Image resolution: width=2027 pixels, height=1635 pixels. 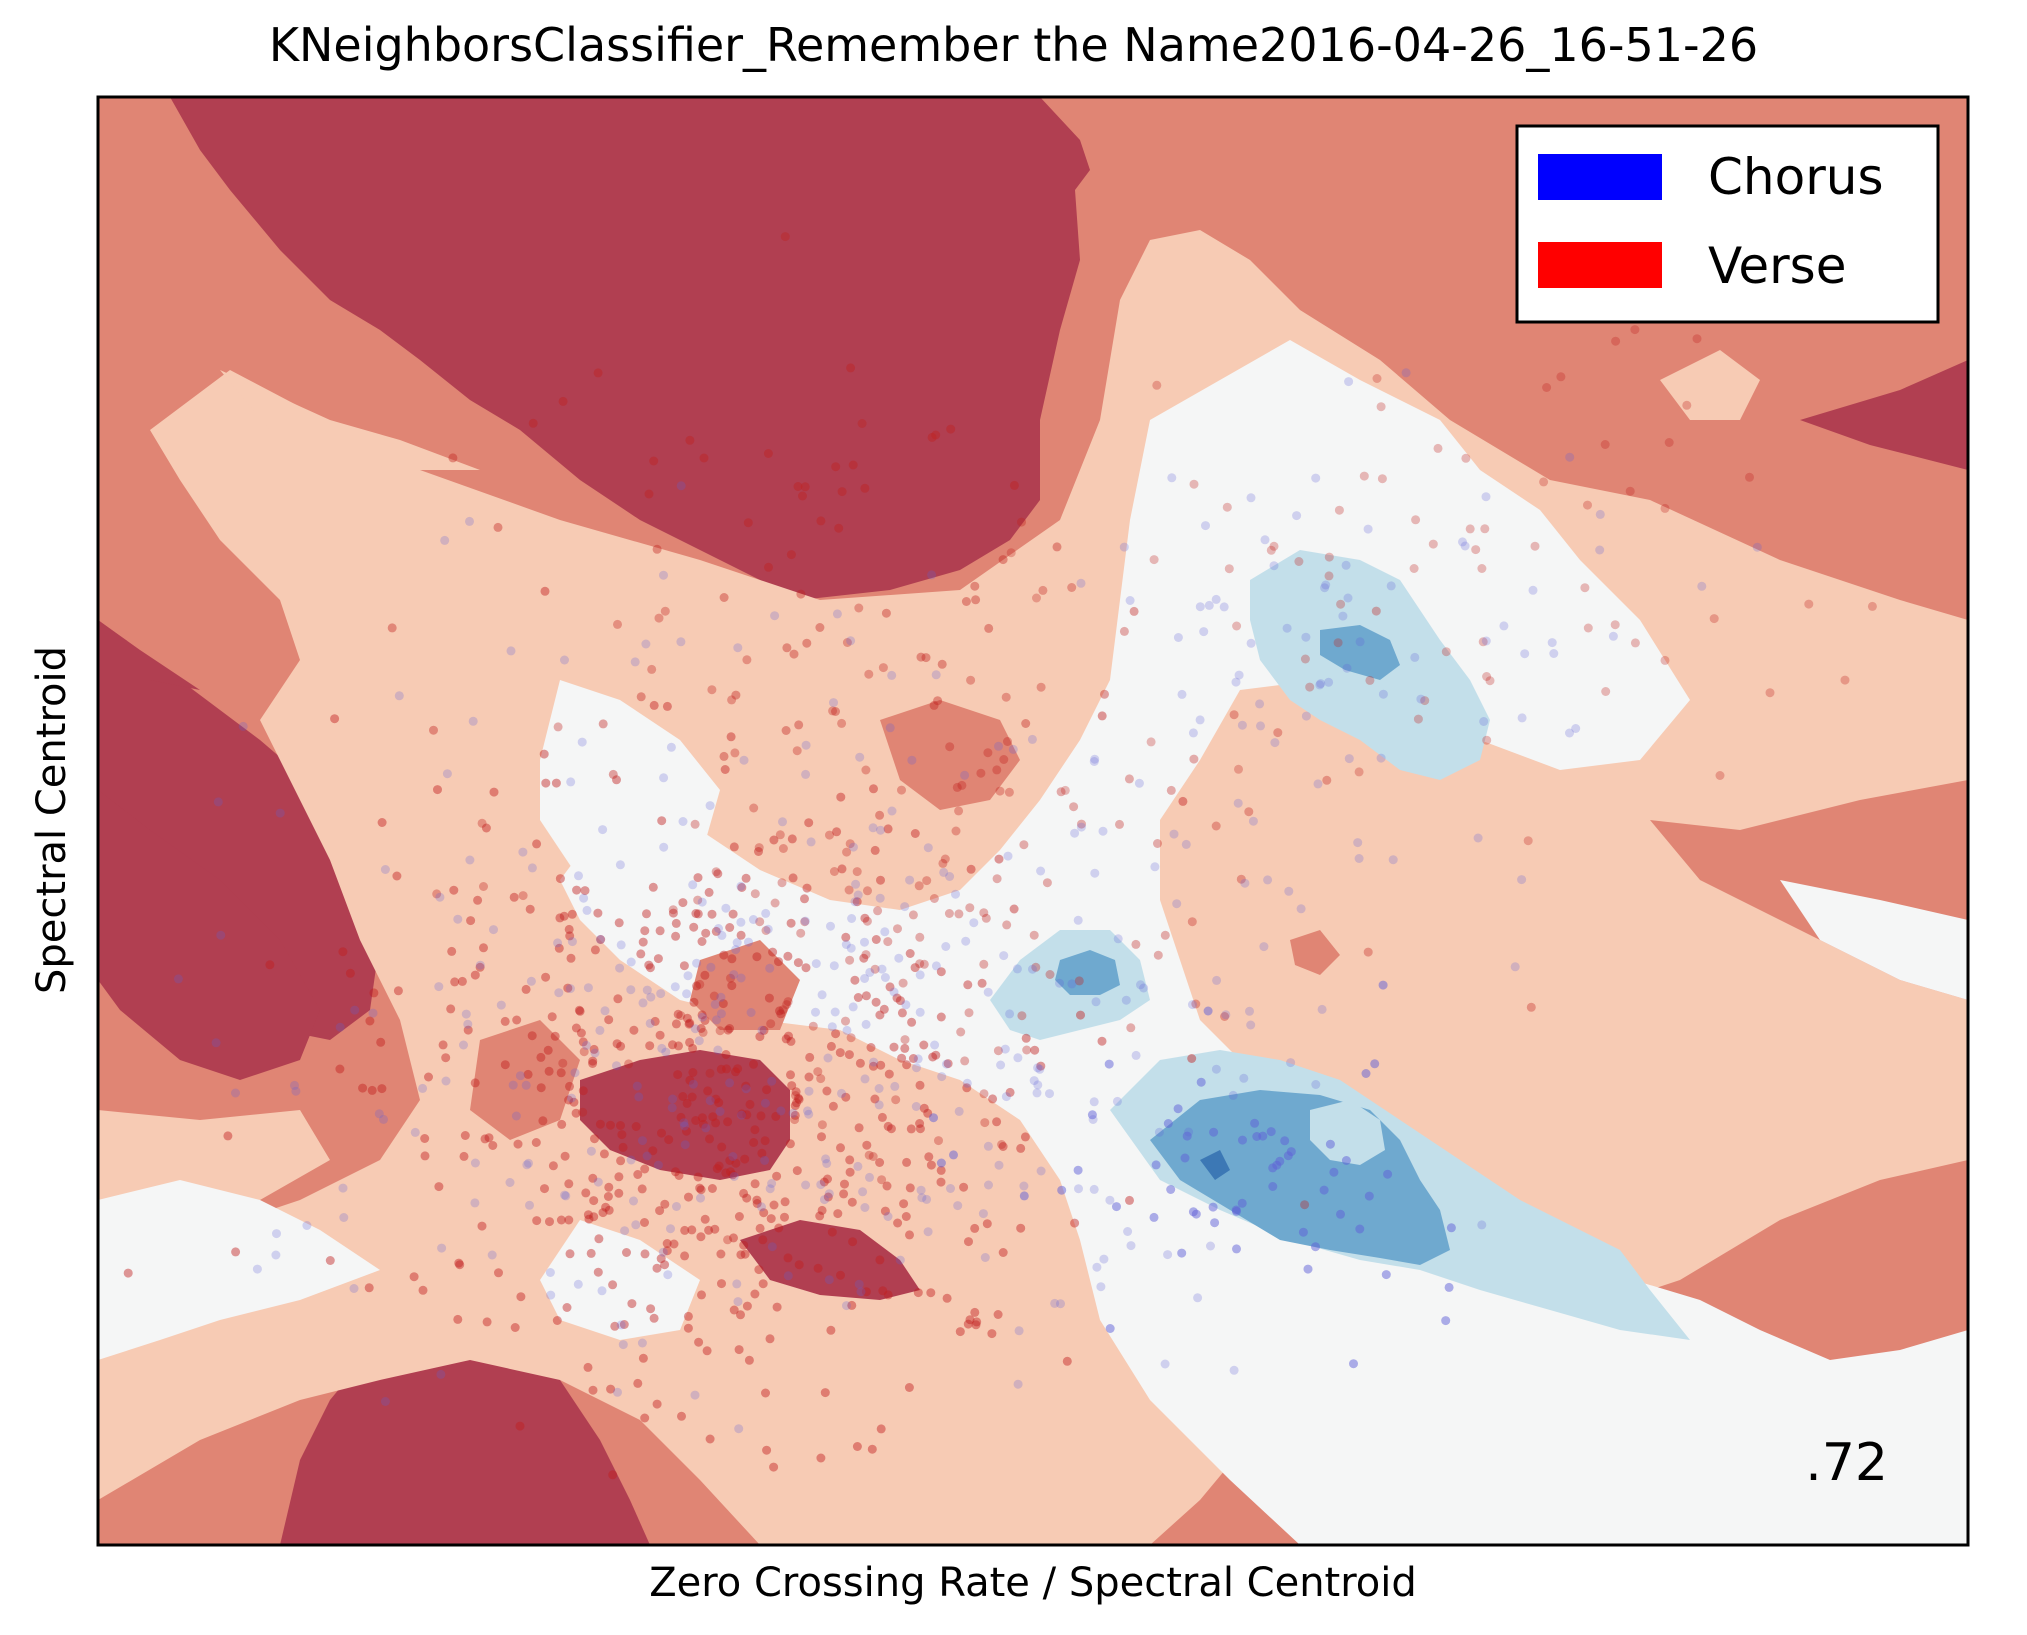 What do you see at coordinates (630, 348) in the screenshot?
I see `region-verse-strong-top` at bounding box center [630, 348].